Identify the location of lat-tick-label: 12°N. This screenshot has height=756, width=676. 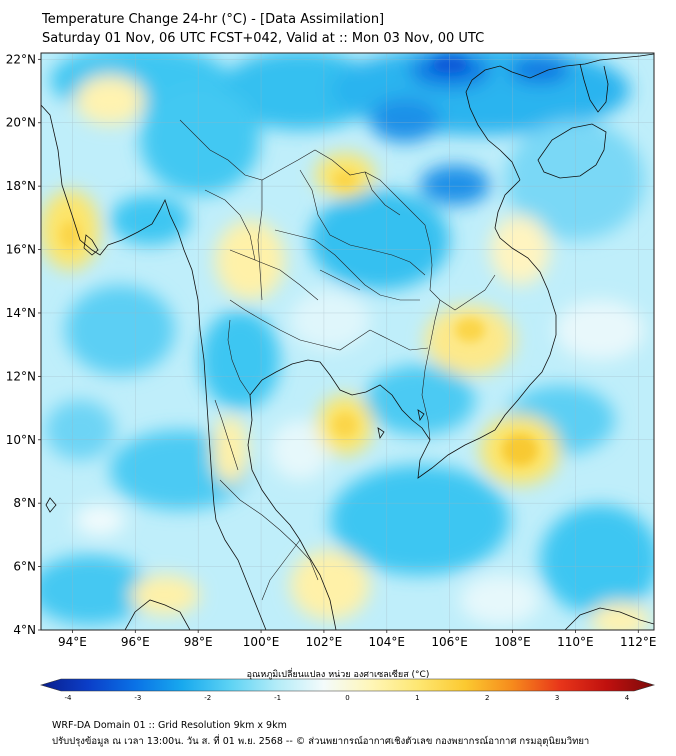
(21, 376).